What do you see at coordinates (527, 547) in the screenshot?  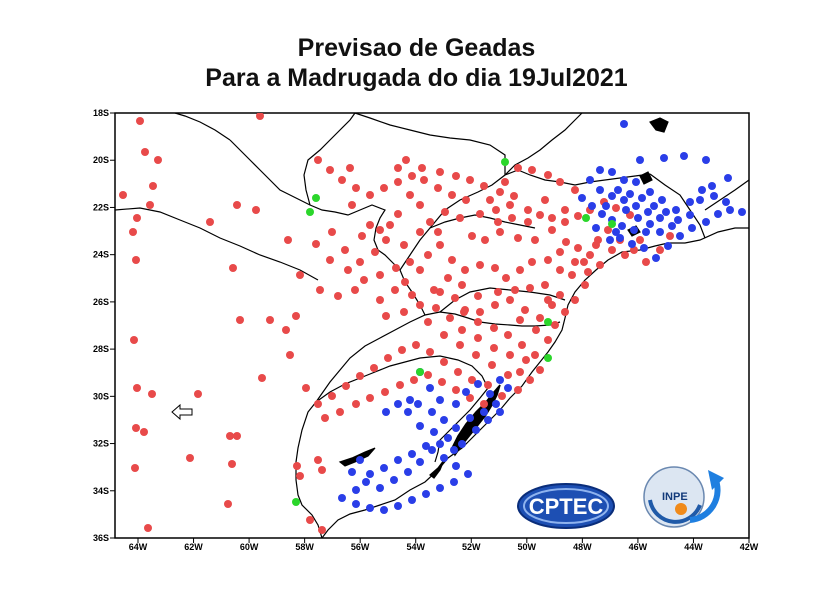 I see `x-tick-label: 50W` at bounding box center [527, 547].